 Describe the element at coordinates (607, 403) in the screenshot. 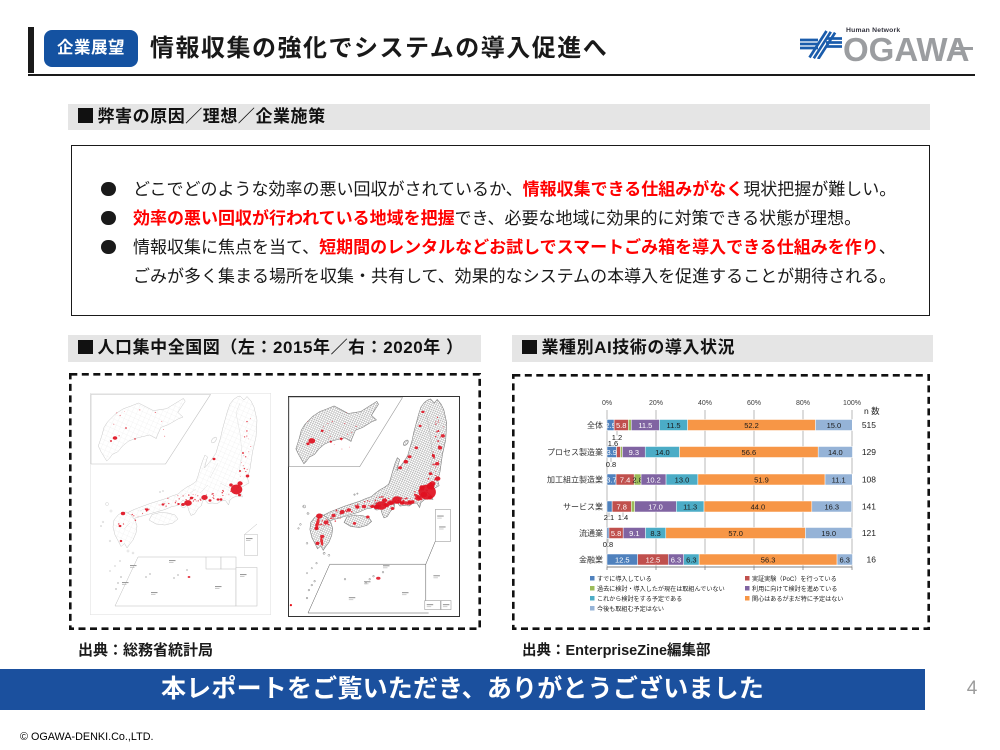

I see `svg-text: 0%` at that location.